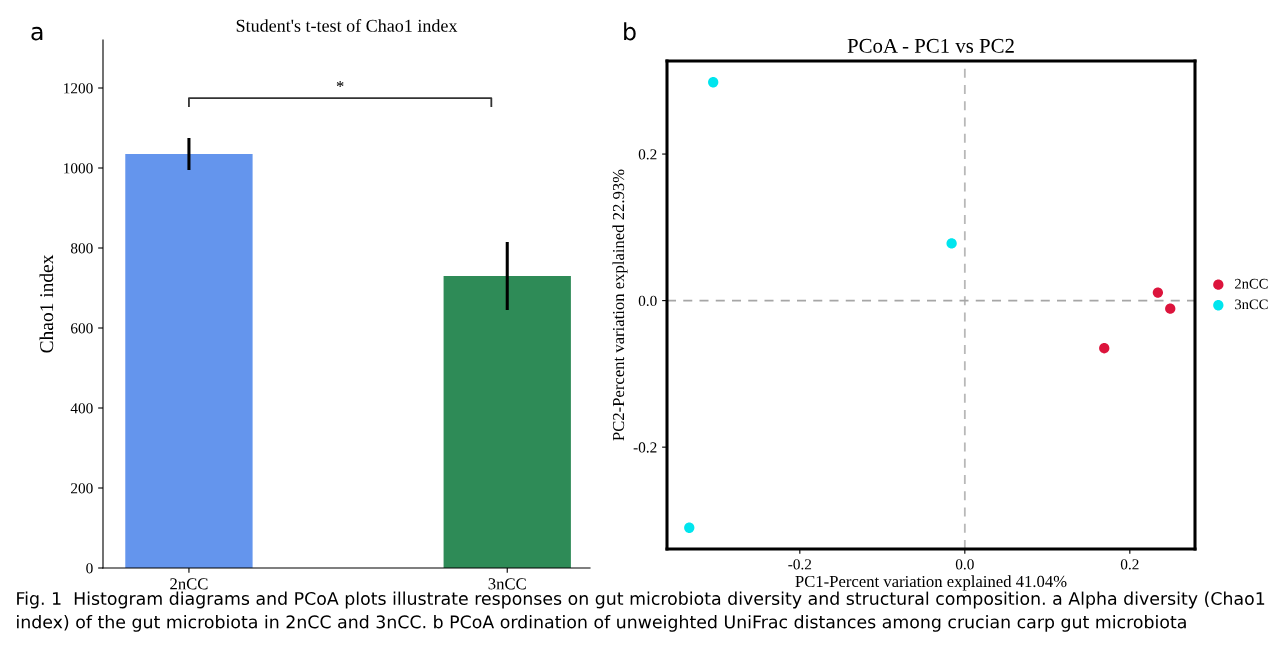 This screenshot has width=1287, height=661. What do you see at coordinates (82, 328) in the screenshot?
I see `y-tick-label: 600` at bounding box center [82, 328].